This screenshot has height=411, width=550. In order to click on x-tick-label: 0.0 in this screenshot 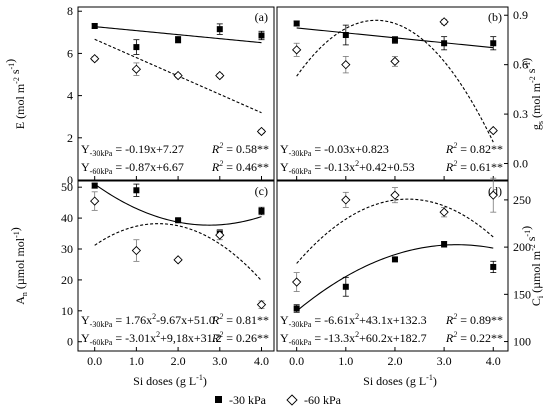, I will do `click(296, 361)`.